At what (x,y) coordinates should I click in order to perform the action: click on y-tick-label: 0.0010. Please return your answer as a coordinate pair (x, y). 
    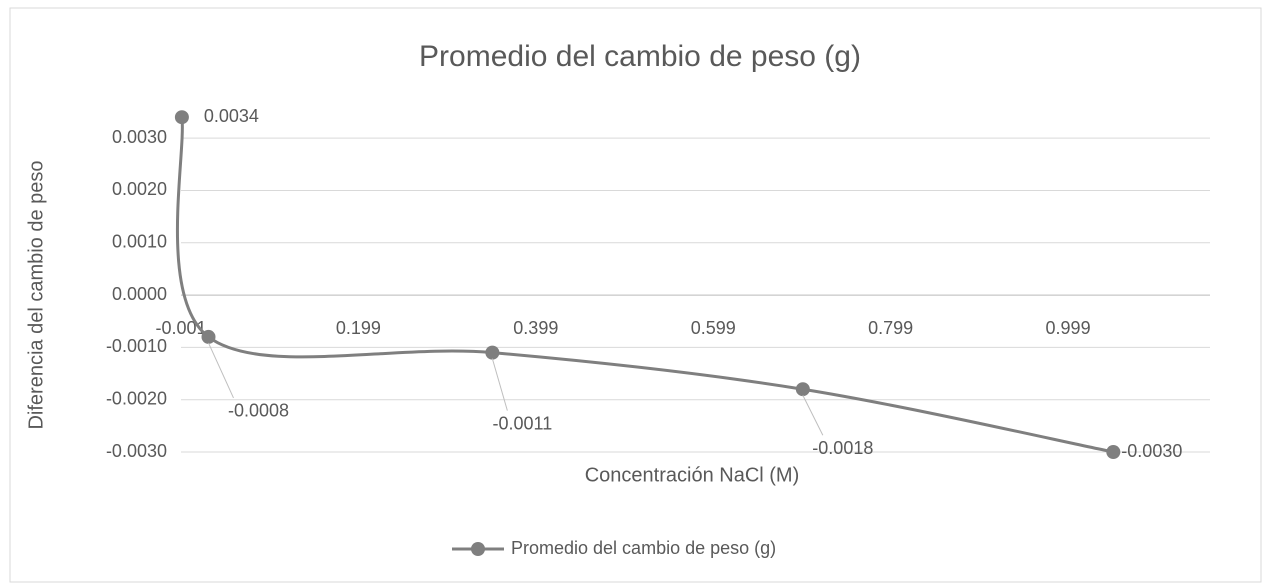
    Looking at the image, I should click on (139, 242).